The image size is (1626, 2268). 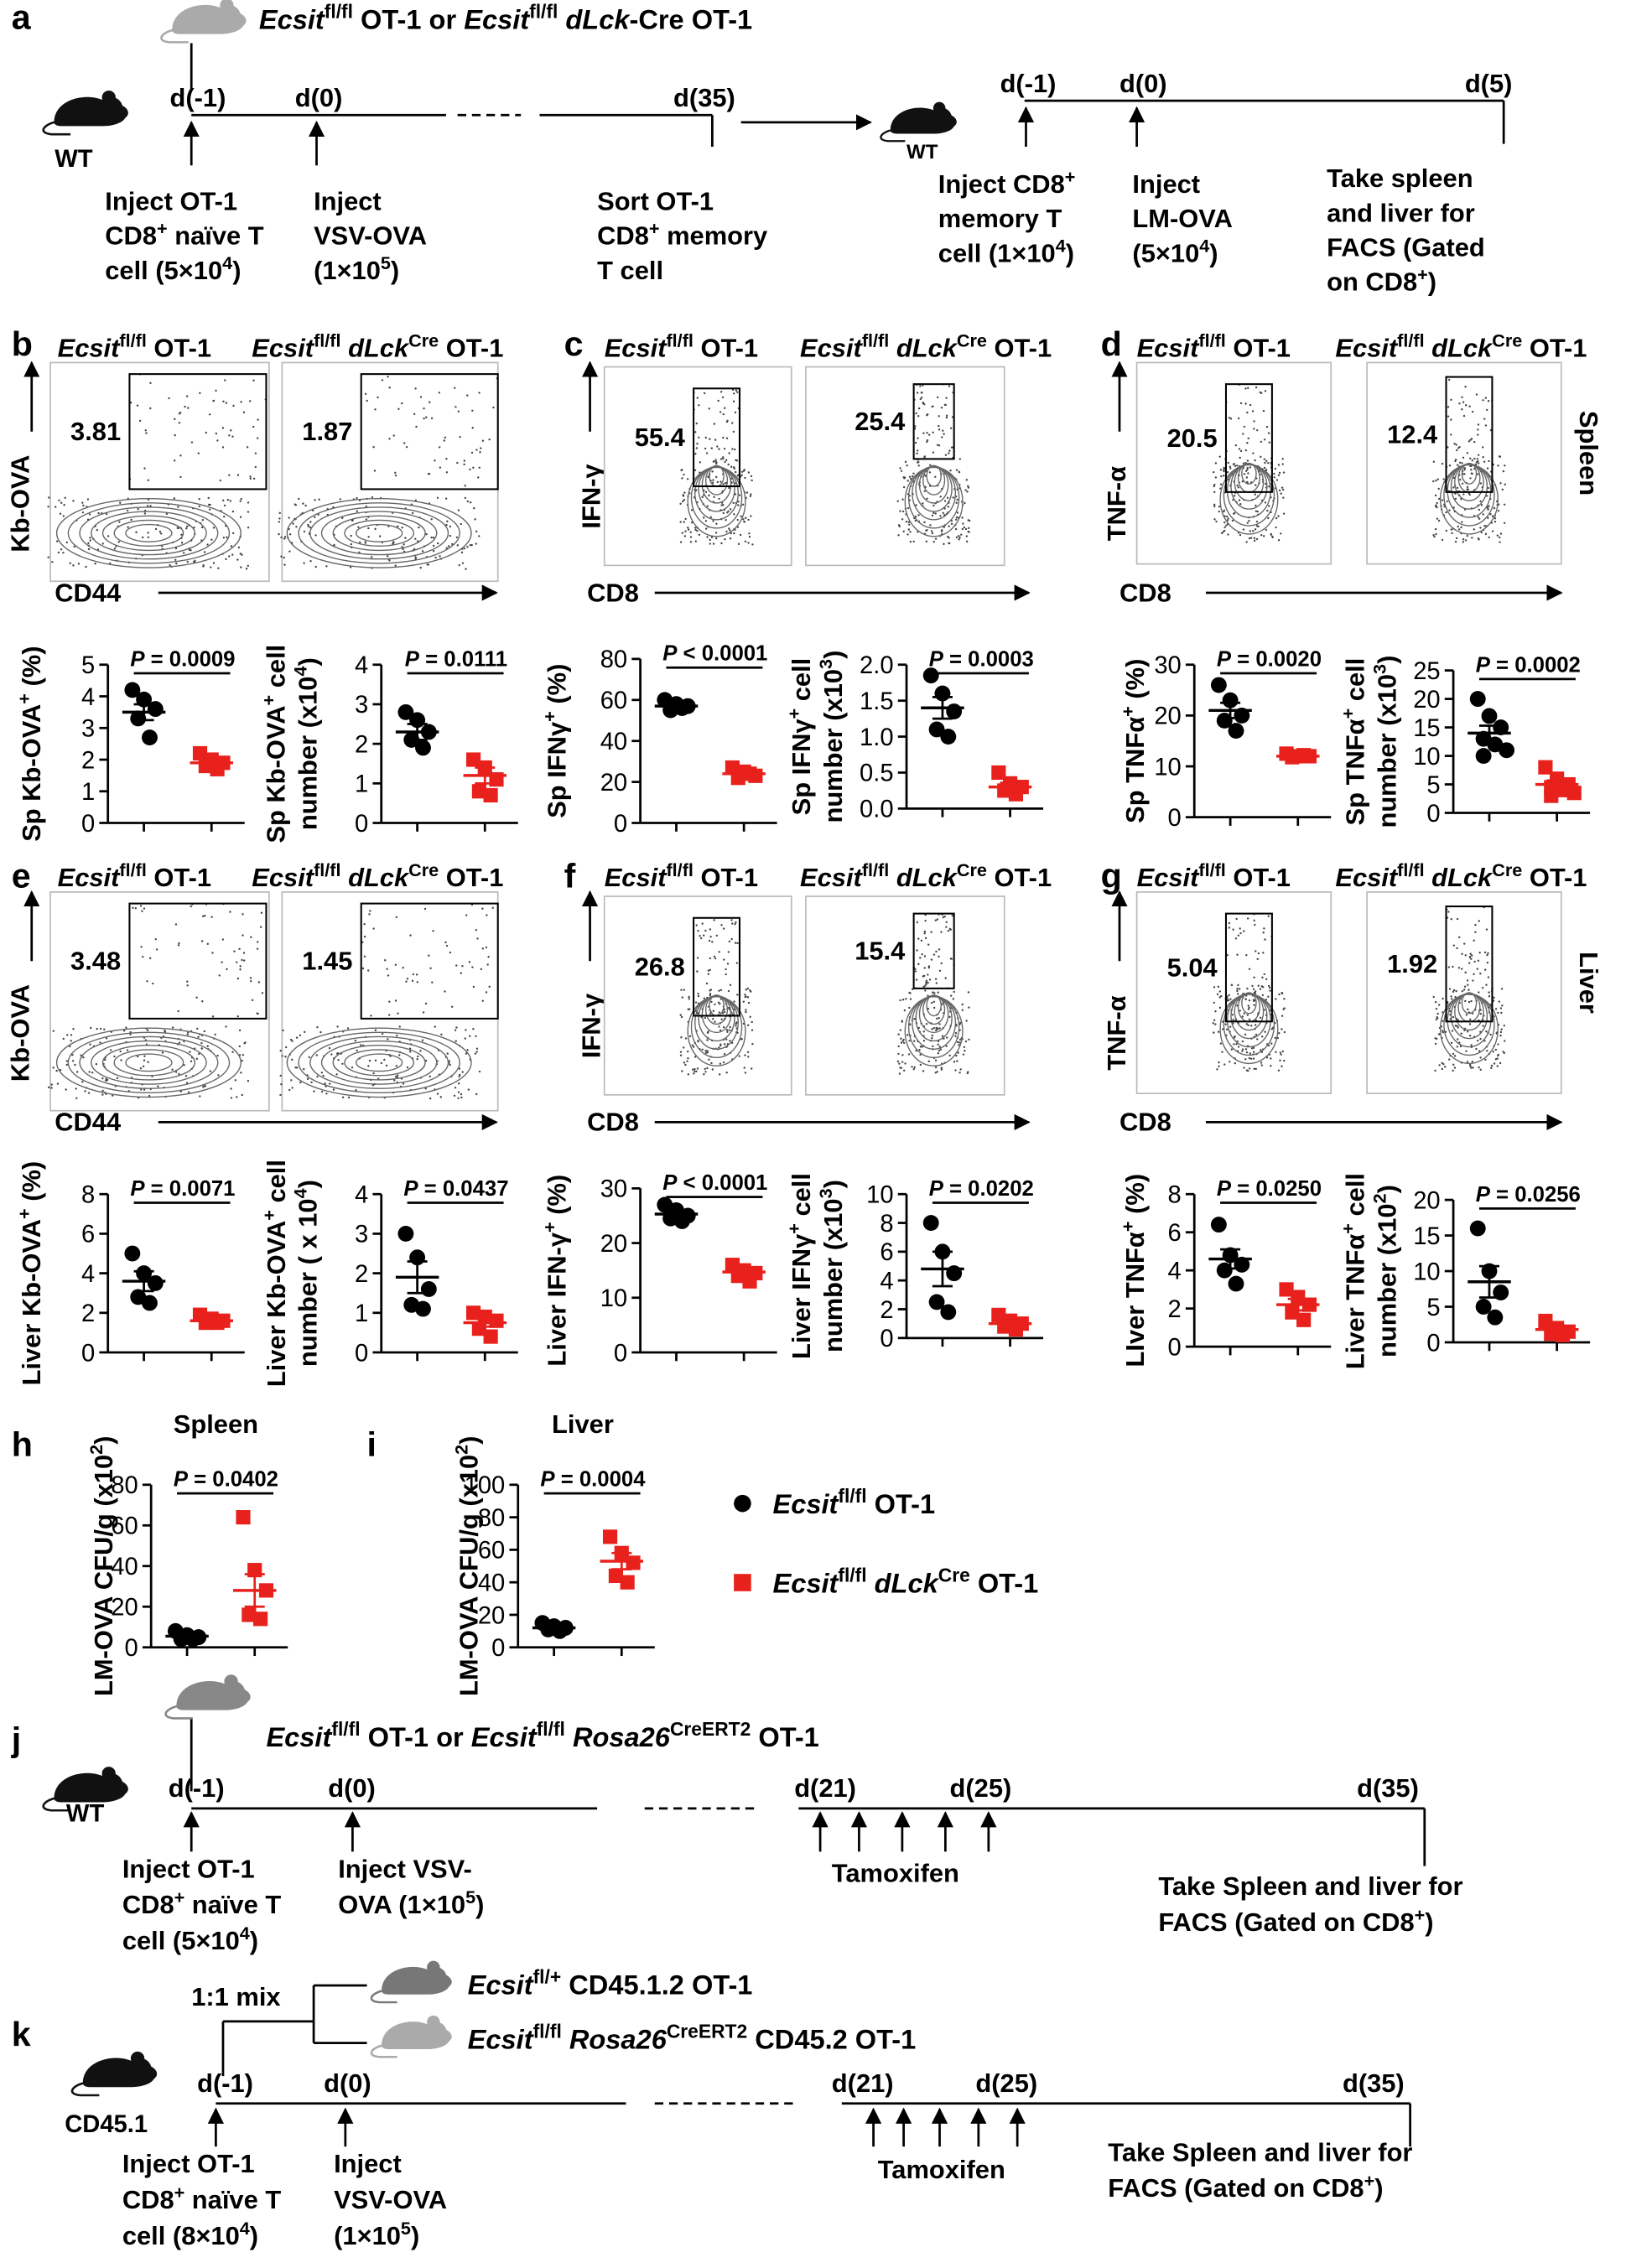 What do you see at coordinates (1462, 877) in the screenshot?
I see `genotype-label-part: dLck` at bounding box center [1462, 877].